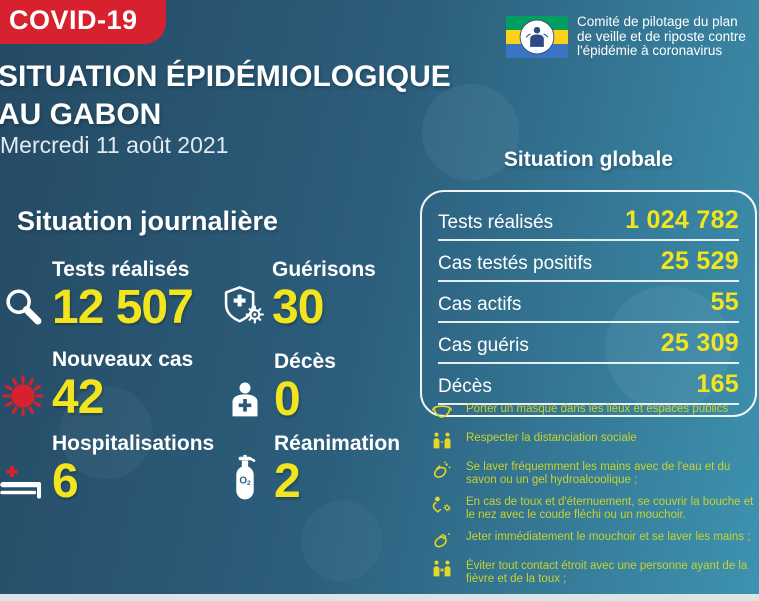 Image resolution: width=759 pixels, height=601 pixels. Describe the element at coordinates (21, 482) in the screenshot. I see `hospital-bed-icon` at that location.